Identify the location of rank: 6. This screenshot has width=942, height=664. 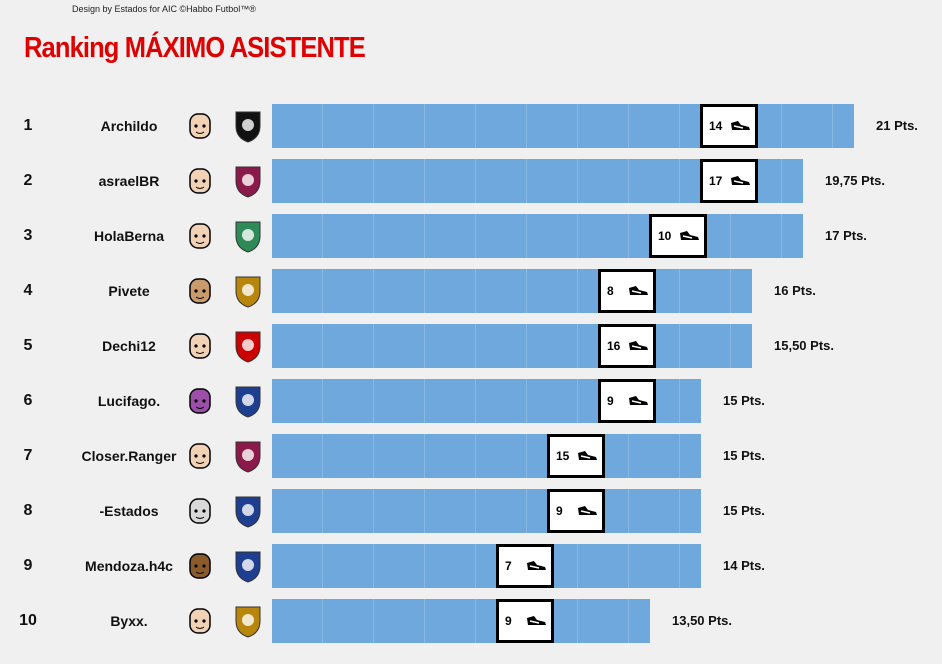
(28, 400).